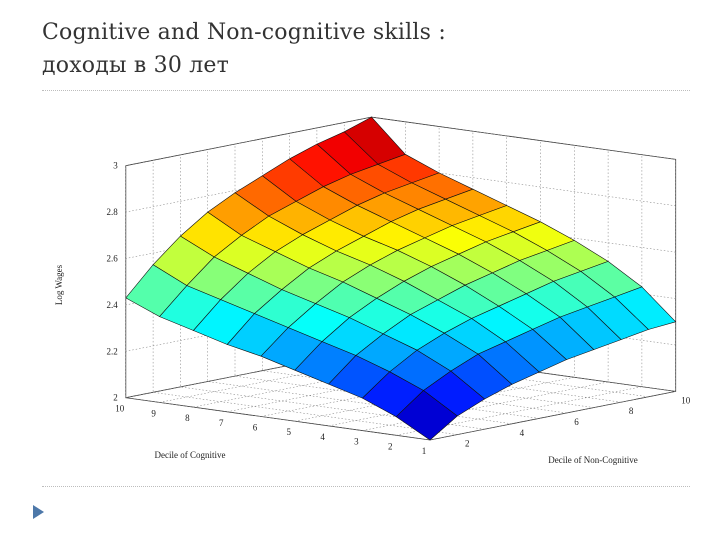 This screenshot has width=720, height=540. I want to click on z-tick-label: 2.6, so click(113, 259).